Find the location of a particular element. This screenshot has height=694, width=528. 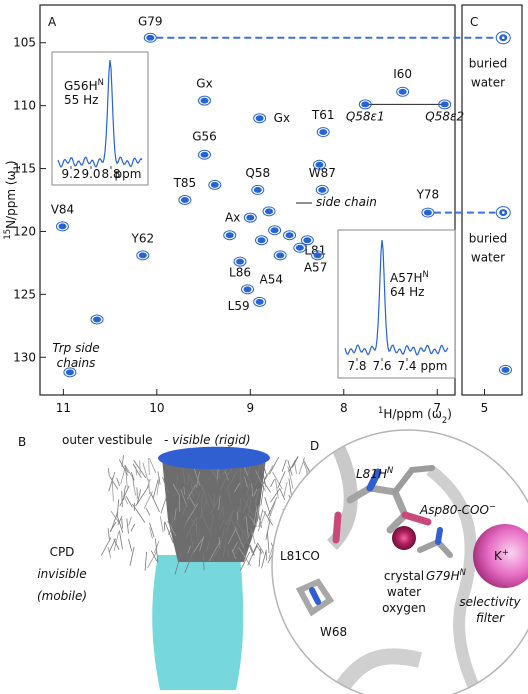

inset-linewidth: 55 Hz is located at coordinates (81, 100).